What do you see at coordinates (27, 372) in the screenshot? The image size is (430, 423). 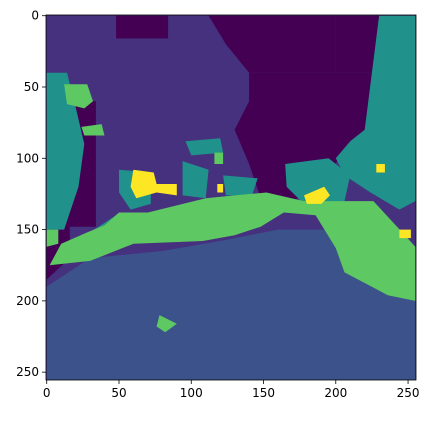 I see `y-tick-label: 250` at bounding box center [27, 372].